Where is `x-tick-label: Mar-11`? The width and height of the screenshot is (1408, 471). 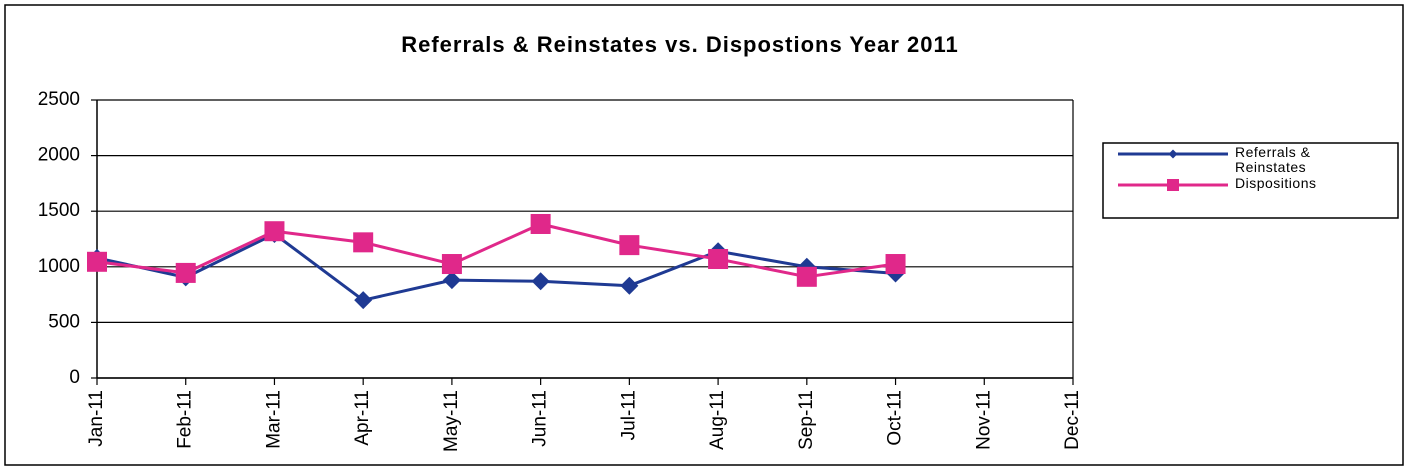 x-tick-label: Mar-11 is located at coordinates (273, 419).